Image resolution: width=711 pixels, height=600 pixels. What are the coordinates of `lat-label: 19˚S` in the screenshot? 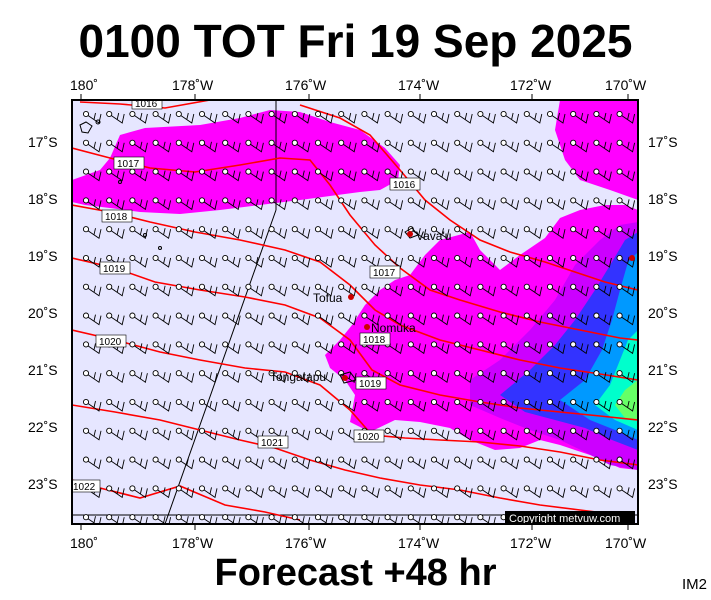 It's located at (43, 256).